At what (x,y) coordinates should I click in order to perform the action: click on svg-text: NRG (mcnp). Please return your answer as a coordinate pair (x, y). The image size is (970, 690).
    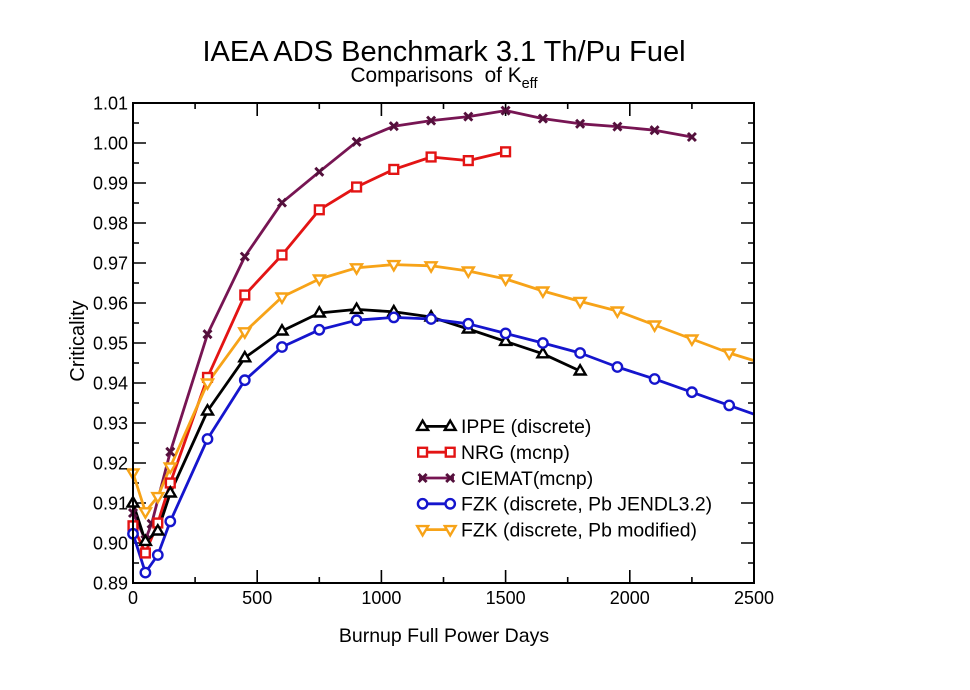
    Looking at the image, I should click on (515, 453).